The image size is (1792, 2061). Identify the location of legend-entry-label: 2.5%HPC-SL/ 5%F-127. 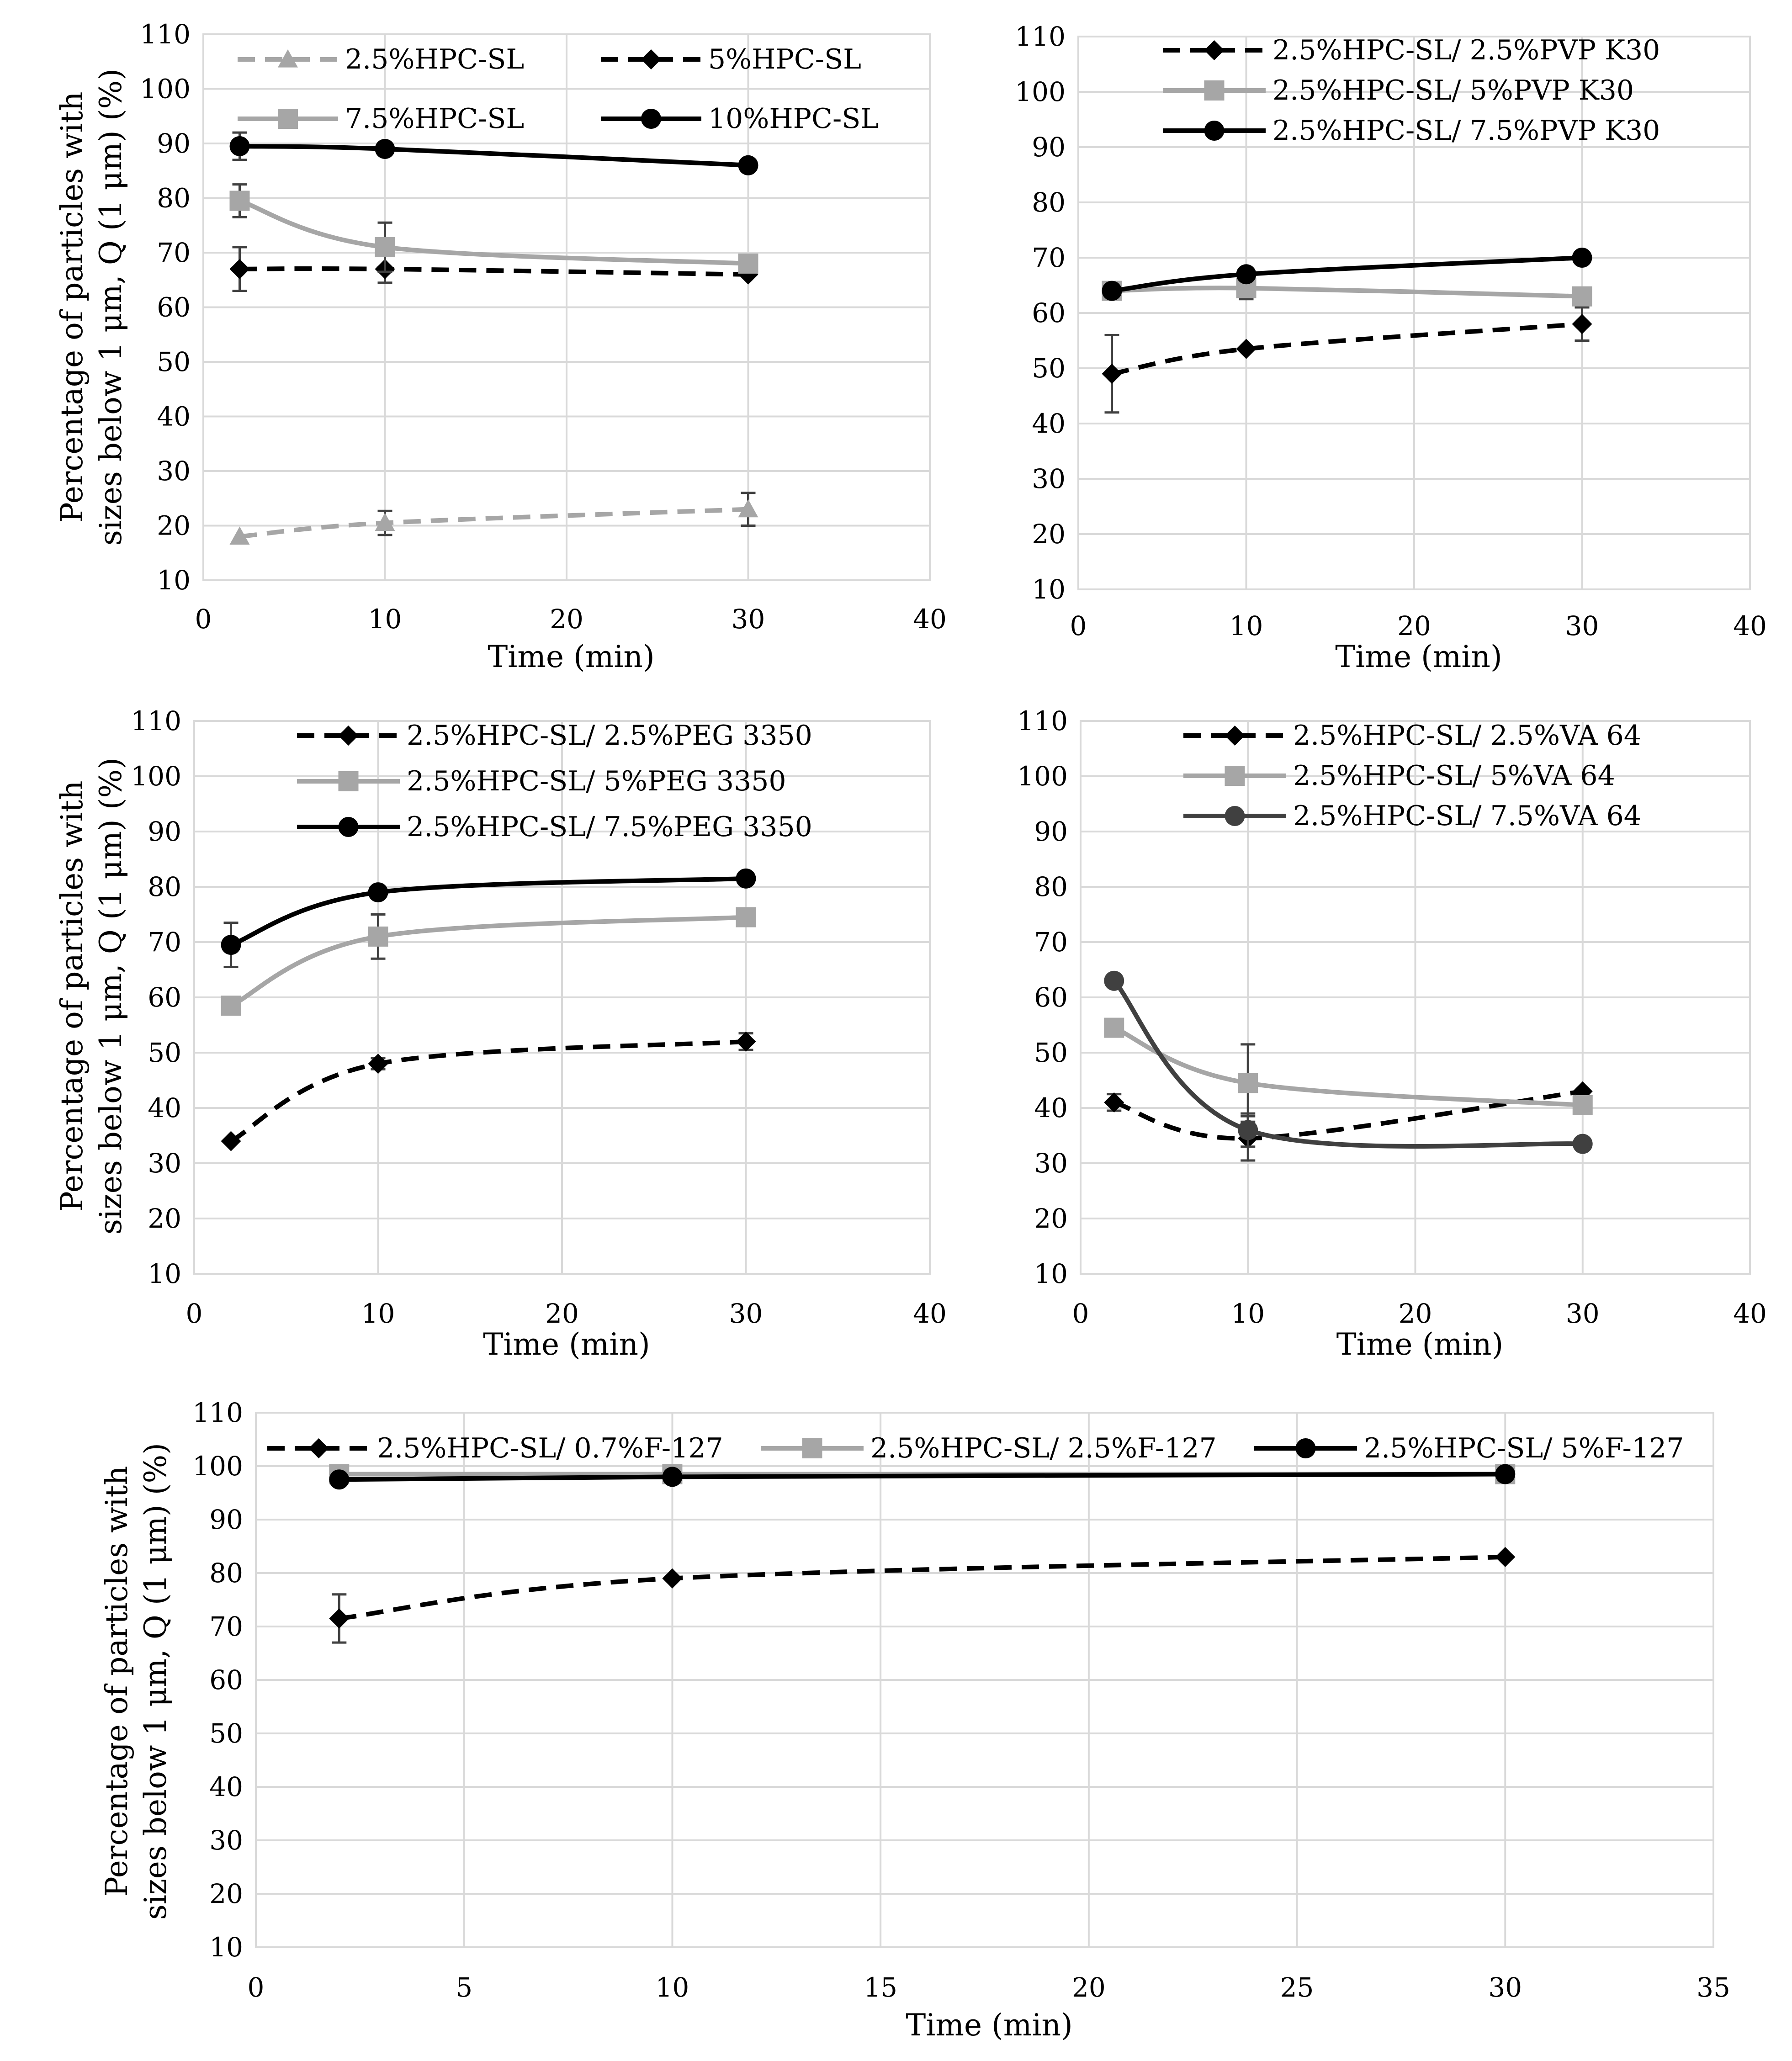
(1524, 1448).